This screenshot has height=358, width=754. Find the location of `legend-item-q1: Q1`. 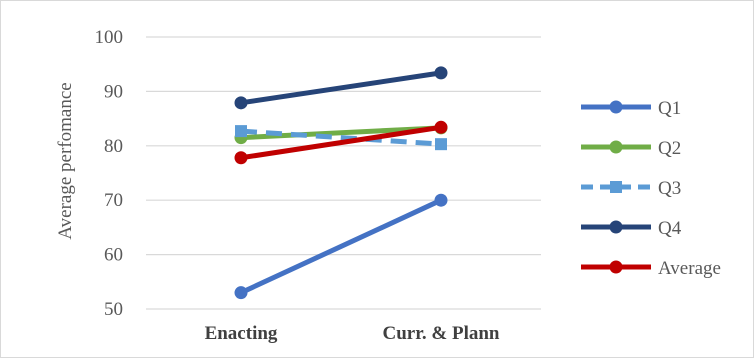

legend-item-q1: Q1 is located at coordinates (631, 108).